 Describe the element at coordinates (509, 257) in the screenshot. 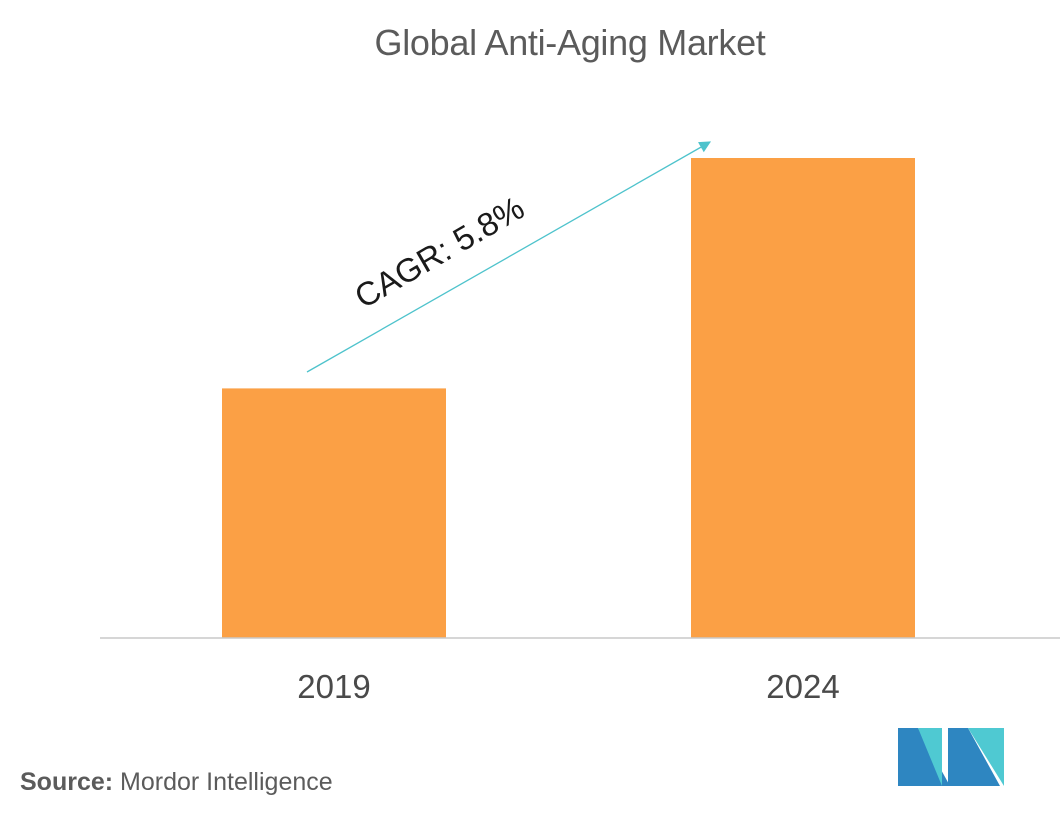

I see `cagr-arrow` at that location.